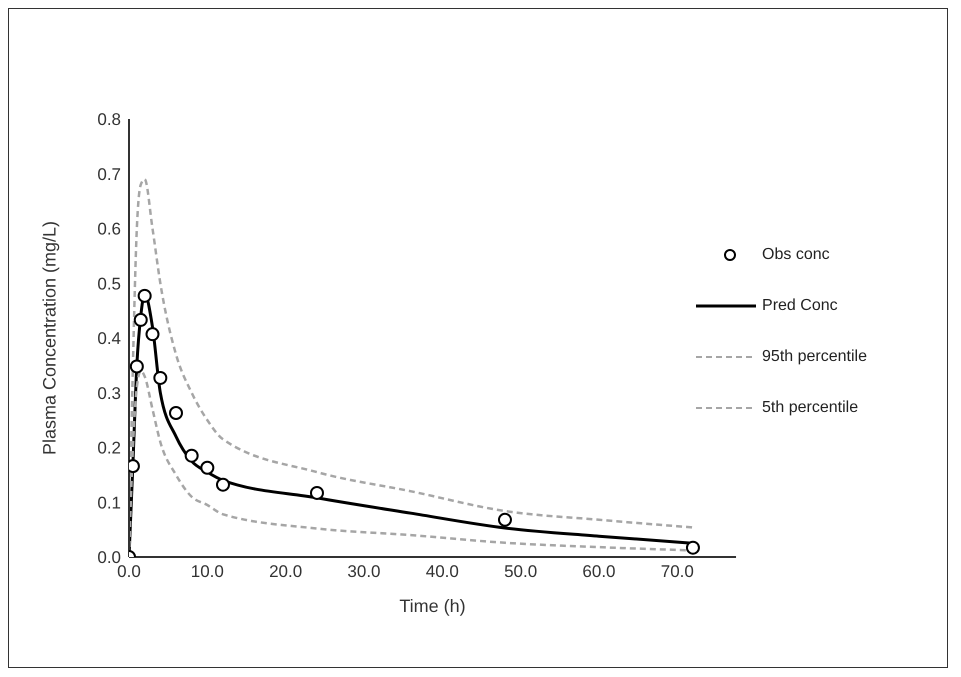  Describe the element at coordinates (432, 606) in the screenshot. I see `x-axis-title: Time (h)` at that location.